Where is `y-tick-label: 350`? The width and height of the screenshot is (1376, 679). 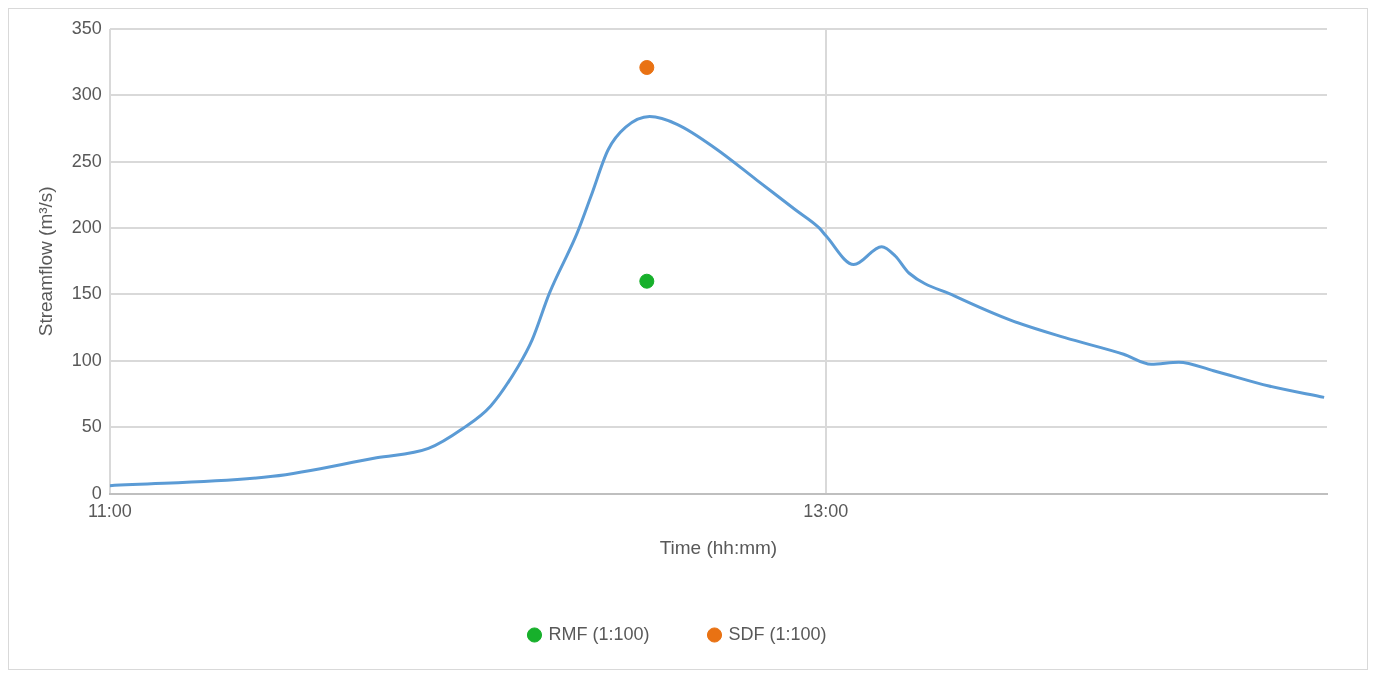 y-tick-label: 350 is located at coordinates (86, 27).